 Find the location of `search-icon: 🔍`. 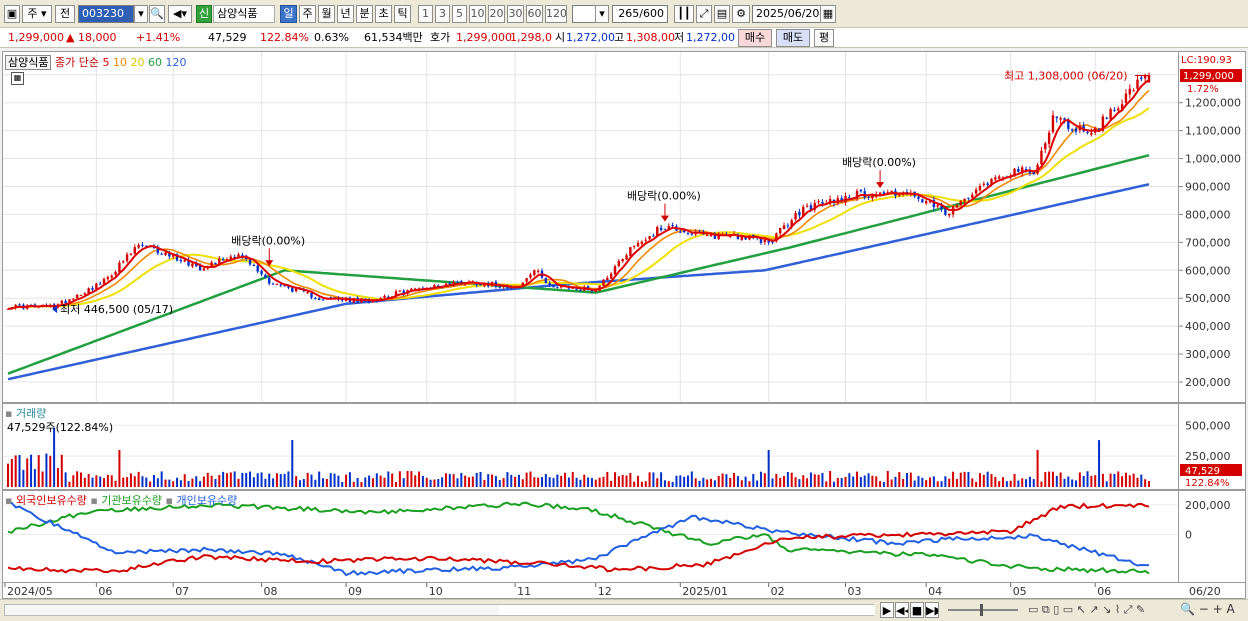

search-icon: 🔍 is located at coordinates (157, 14).